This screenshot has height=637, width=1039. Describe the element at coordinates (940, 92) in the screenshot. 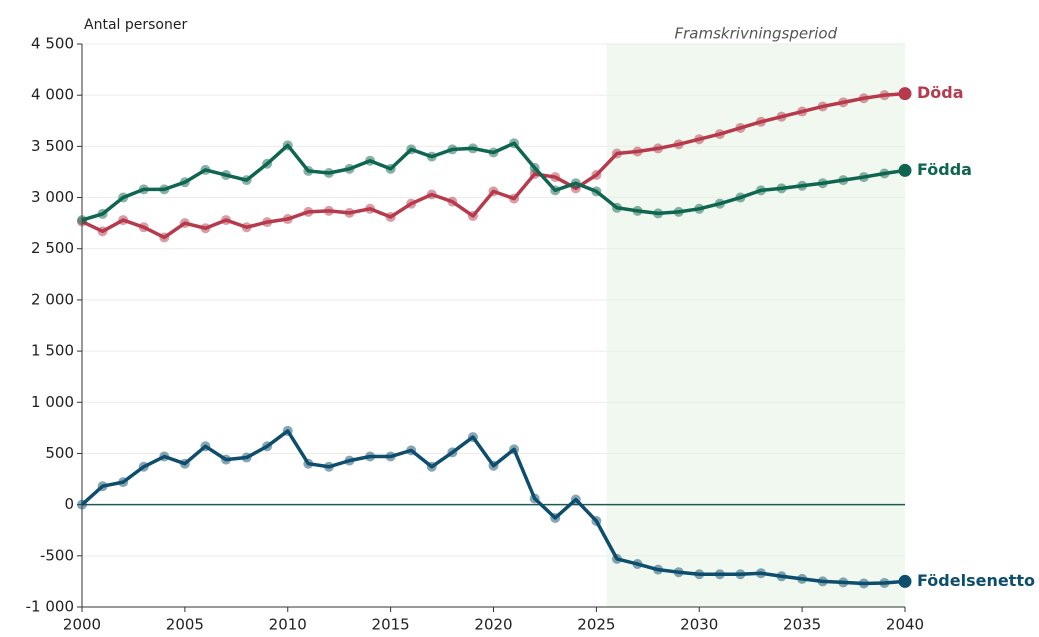

I see `series-label: Döda` at that location.